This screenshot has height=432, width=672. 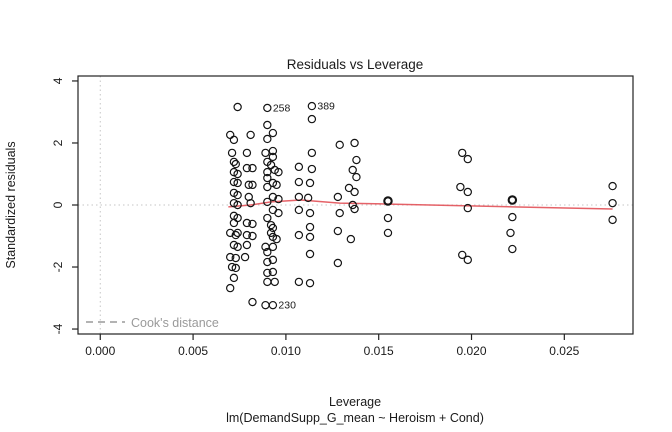 I want to click on y-axis-tick-label: -2, so click(x=58, y=266).